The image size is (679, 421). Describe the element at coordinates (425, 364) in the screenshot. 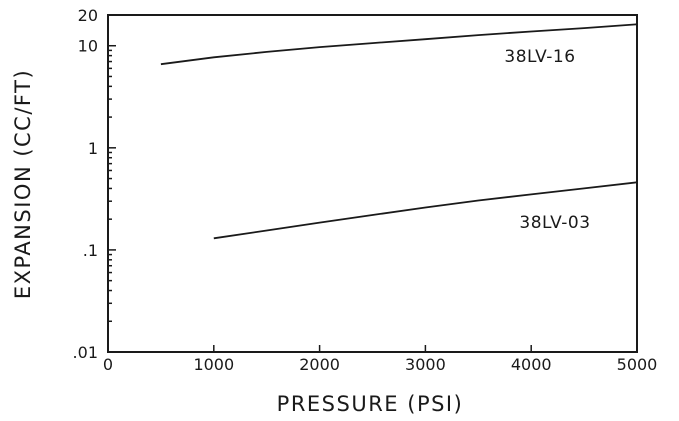

I see `x-tick-label: 3000` at that location.